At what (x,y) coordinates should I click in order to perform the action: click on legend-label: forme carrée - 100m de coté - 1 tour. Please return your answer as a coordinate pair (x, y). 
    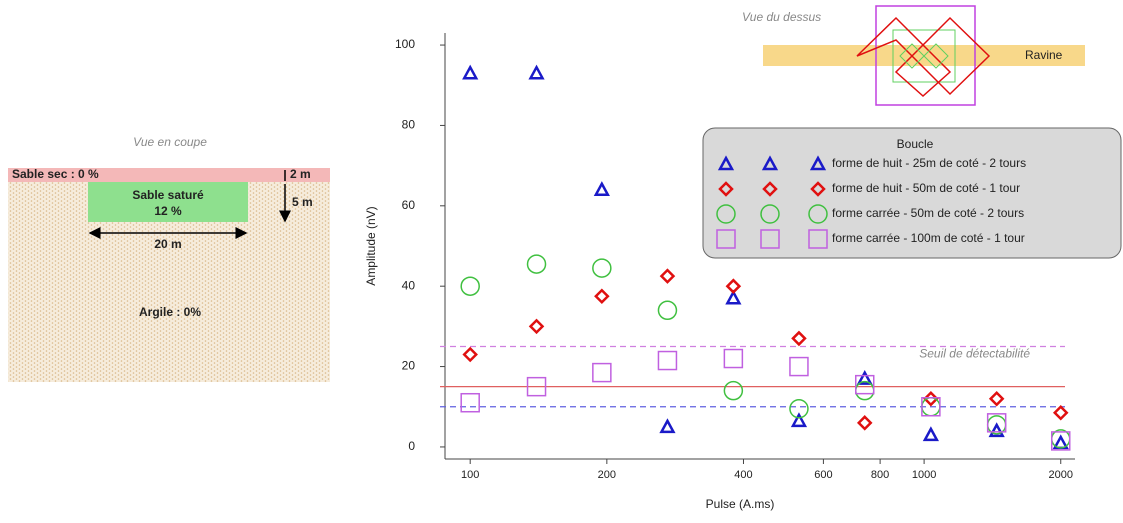
    Looking at the image, I should click on (928, 238).